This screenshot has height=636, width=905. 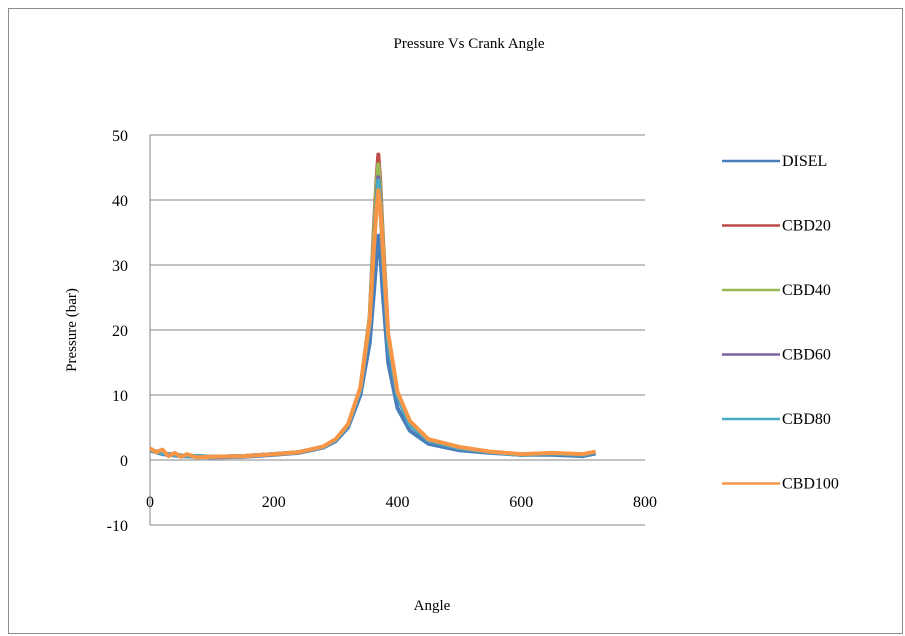 I want to click on x-tick-label: 800, so click(x=645, y=502).